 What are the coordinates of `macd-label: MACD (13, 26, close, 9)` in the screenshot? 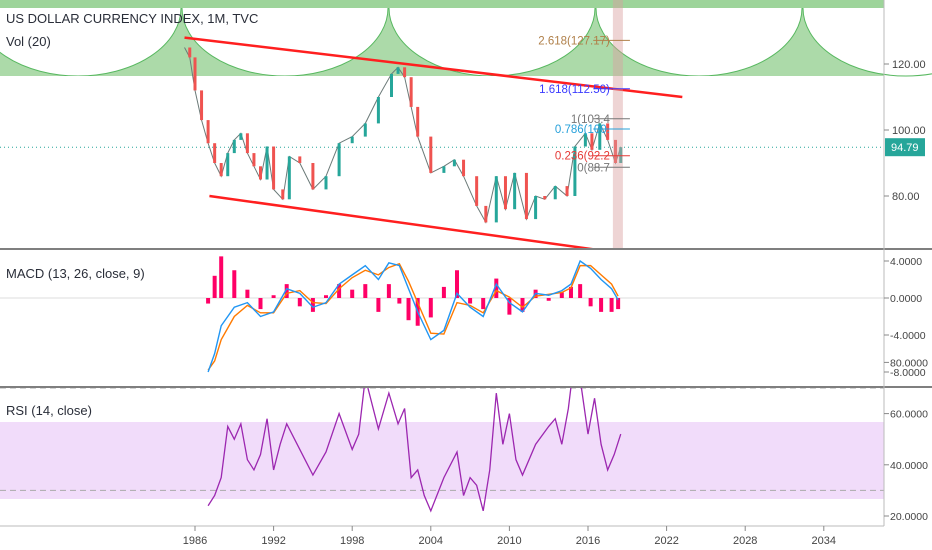 It's located at (75, 273).